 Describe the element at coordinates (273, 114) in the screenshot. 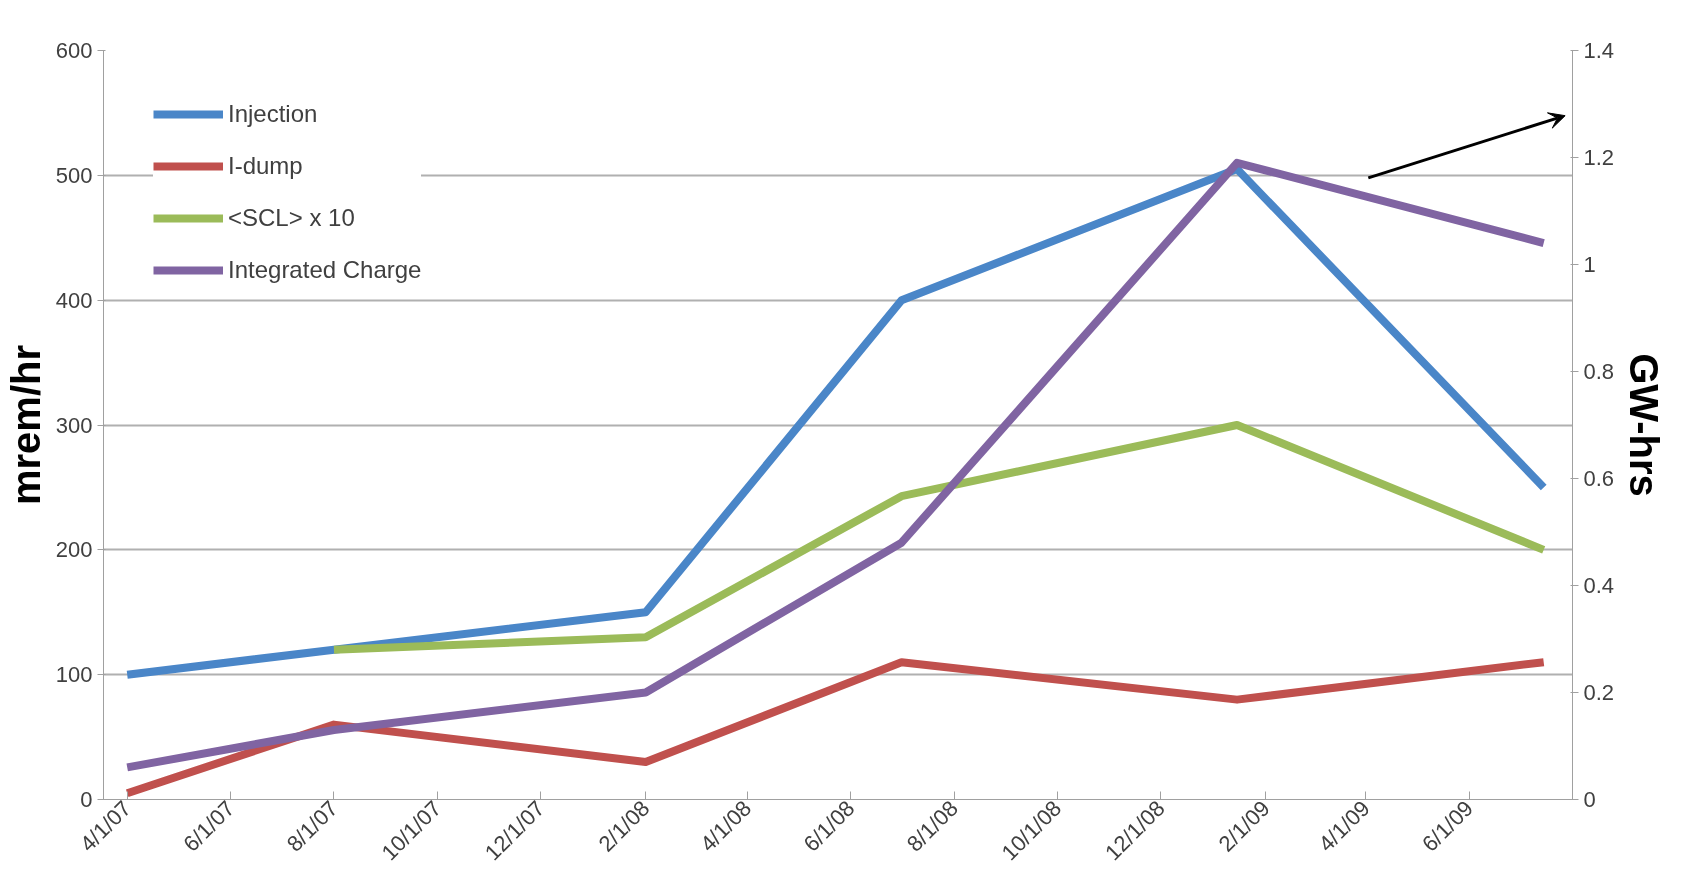

I see `legend-label: Injection` at that location.